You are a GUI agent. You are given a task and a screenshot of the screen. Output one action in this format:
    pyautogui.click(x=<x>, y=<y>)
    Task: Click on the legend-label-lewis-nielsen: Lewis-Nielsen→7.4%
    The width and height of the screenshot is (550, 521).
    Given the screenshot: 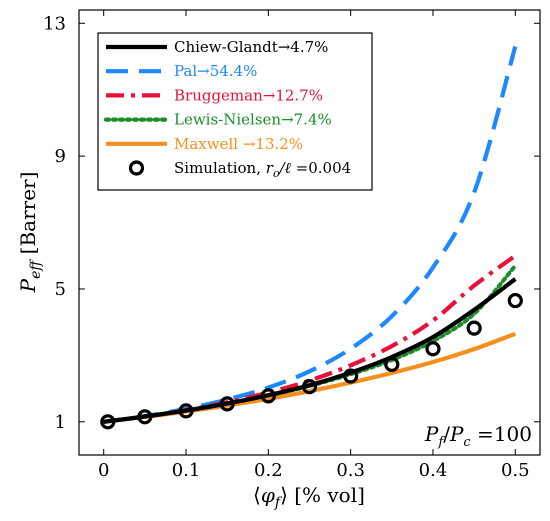 What is the action you would take?
    pyautogui.click(x=253, y=120)
    